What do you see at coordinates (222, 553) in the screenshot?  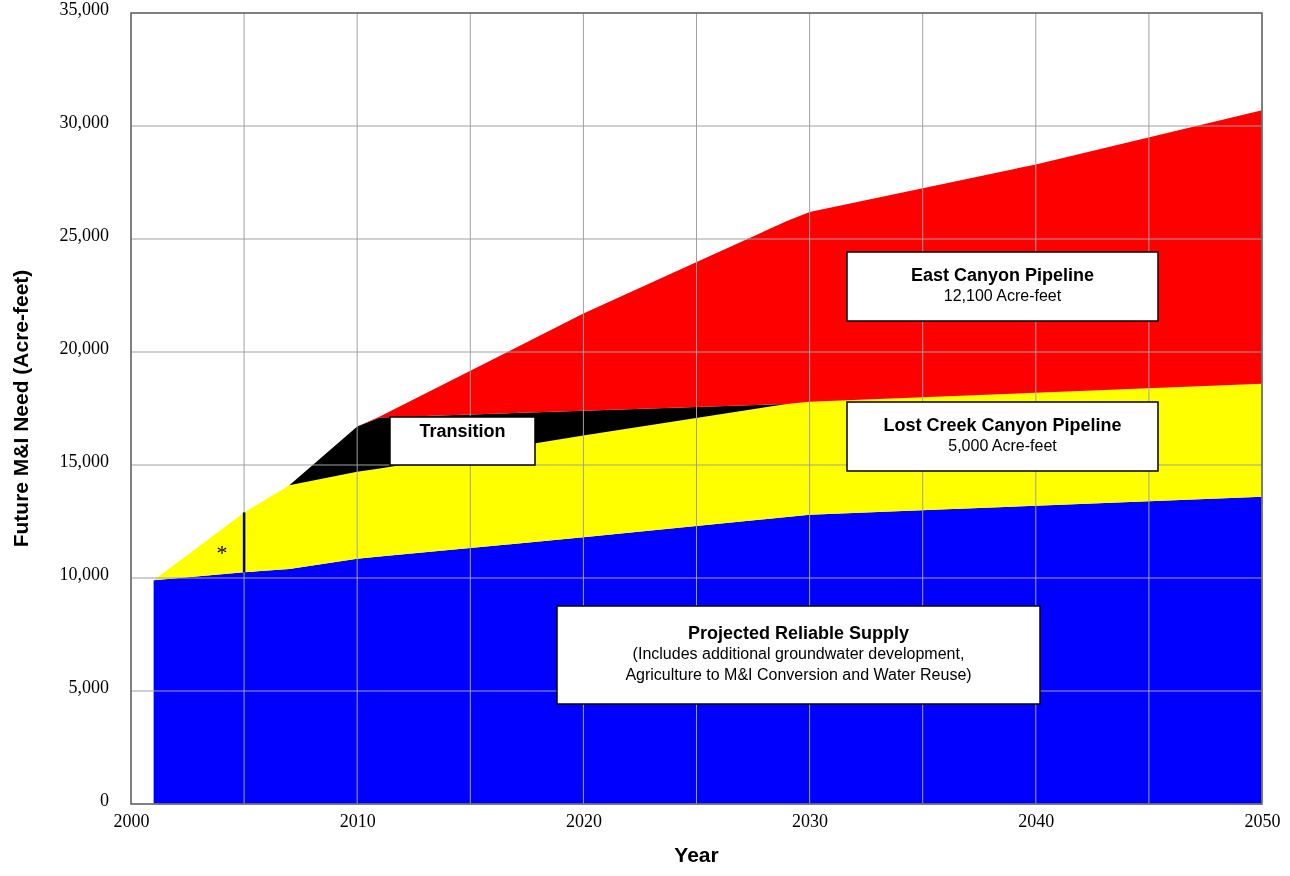 I see `annotation: *` at bounding box center [222, 553].